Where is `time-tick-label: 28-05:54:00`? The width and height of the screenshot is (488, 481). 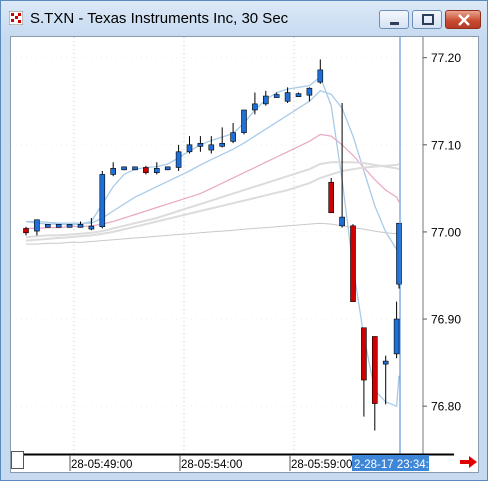 time-tick-label: 28-05:54:00 is located at coordinates (211, 465).